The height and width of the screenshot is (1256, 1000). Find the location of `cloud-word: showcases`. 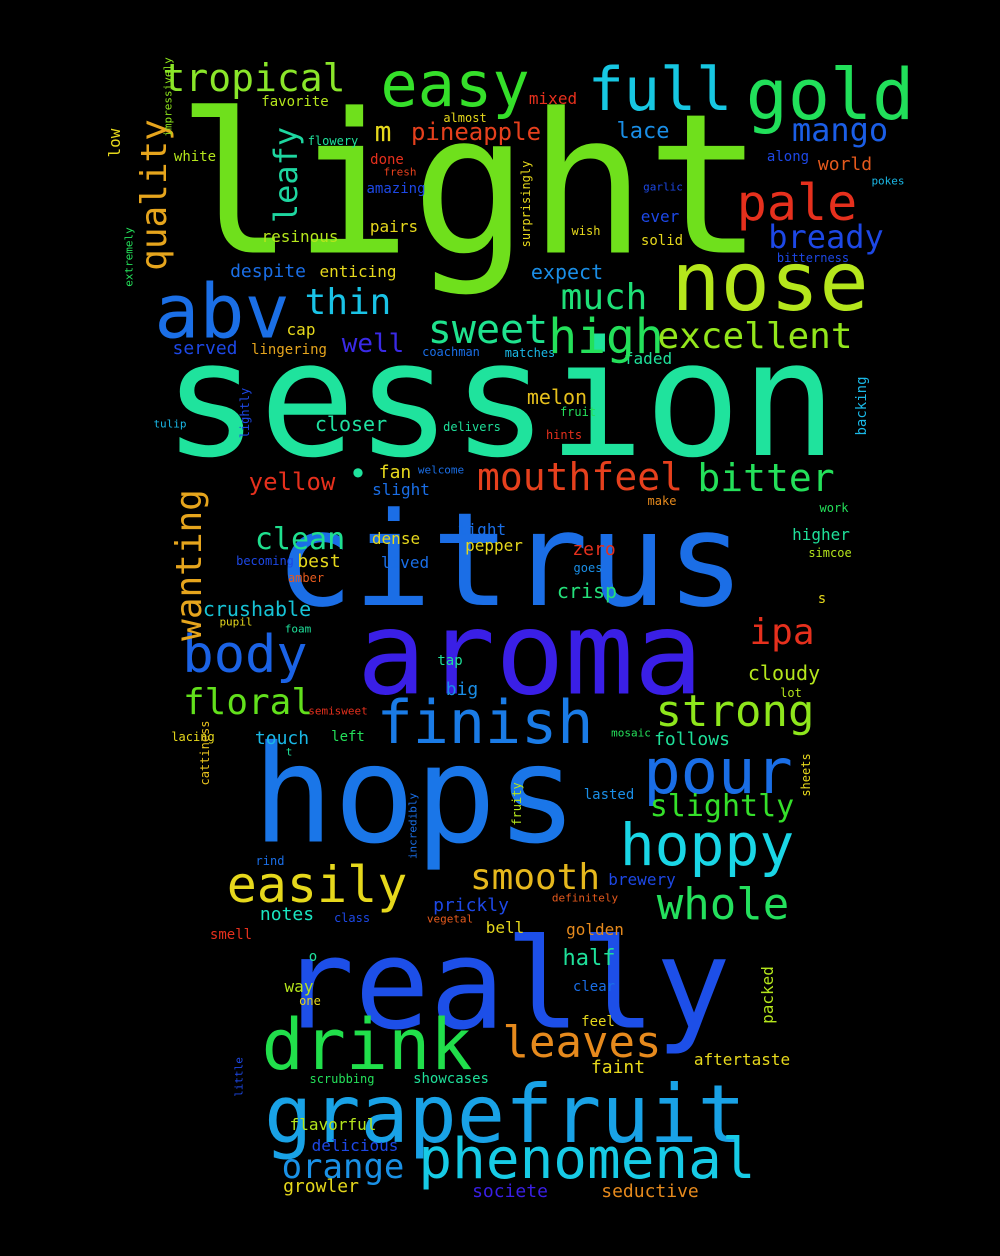

cloud-word: showcases is located at coordinates (451, 1079).